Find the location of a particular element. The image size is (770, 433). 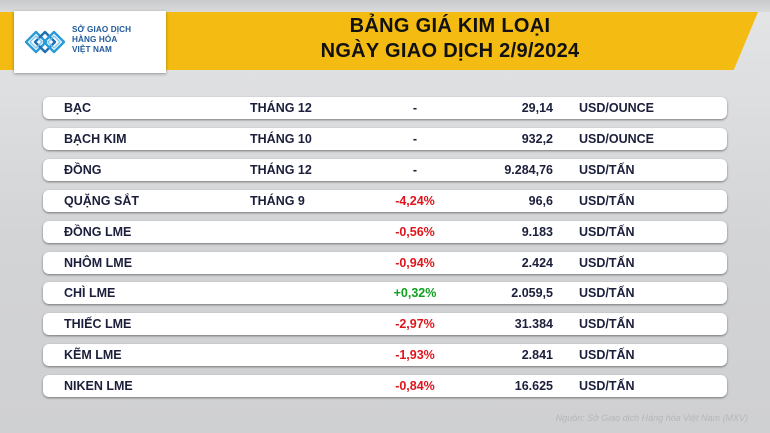

mxv-logo-icon is located at coordinates (45, 42).